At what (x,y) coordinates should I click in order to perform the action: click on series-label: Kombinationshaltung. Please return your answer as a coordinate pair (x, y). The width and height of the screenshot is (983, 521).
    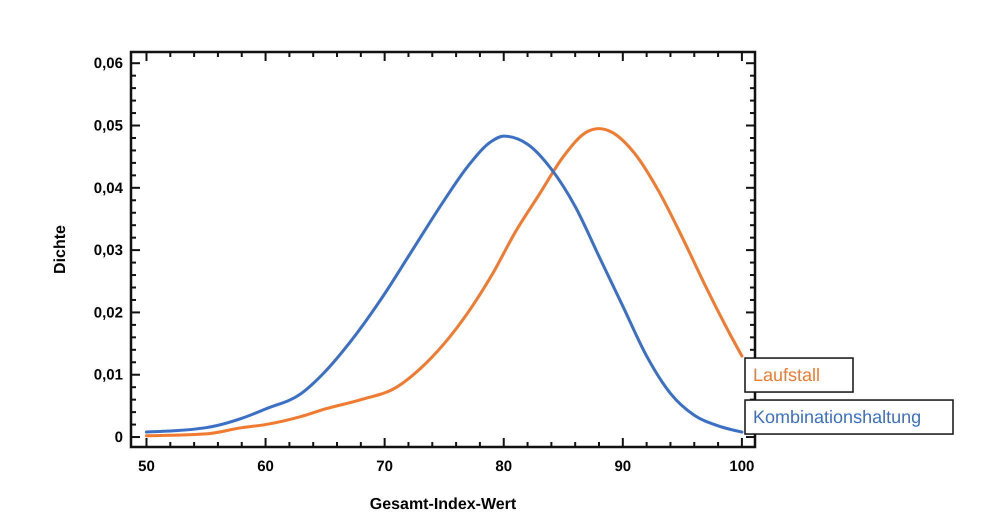
    Looking at the image, I should click on (837, 417).